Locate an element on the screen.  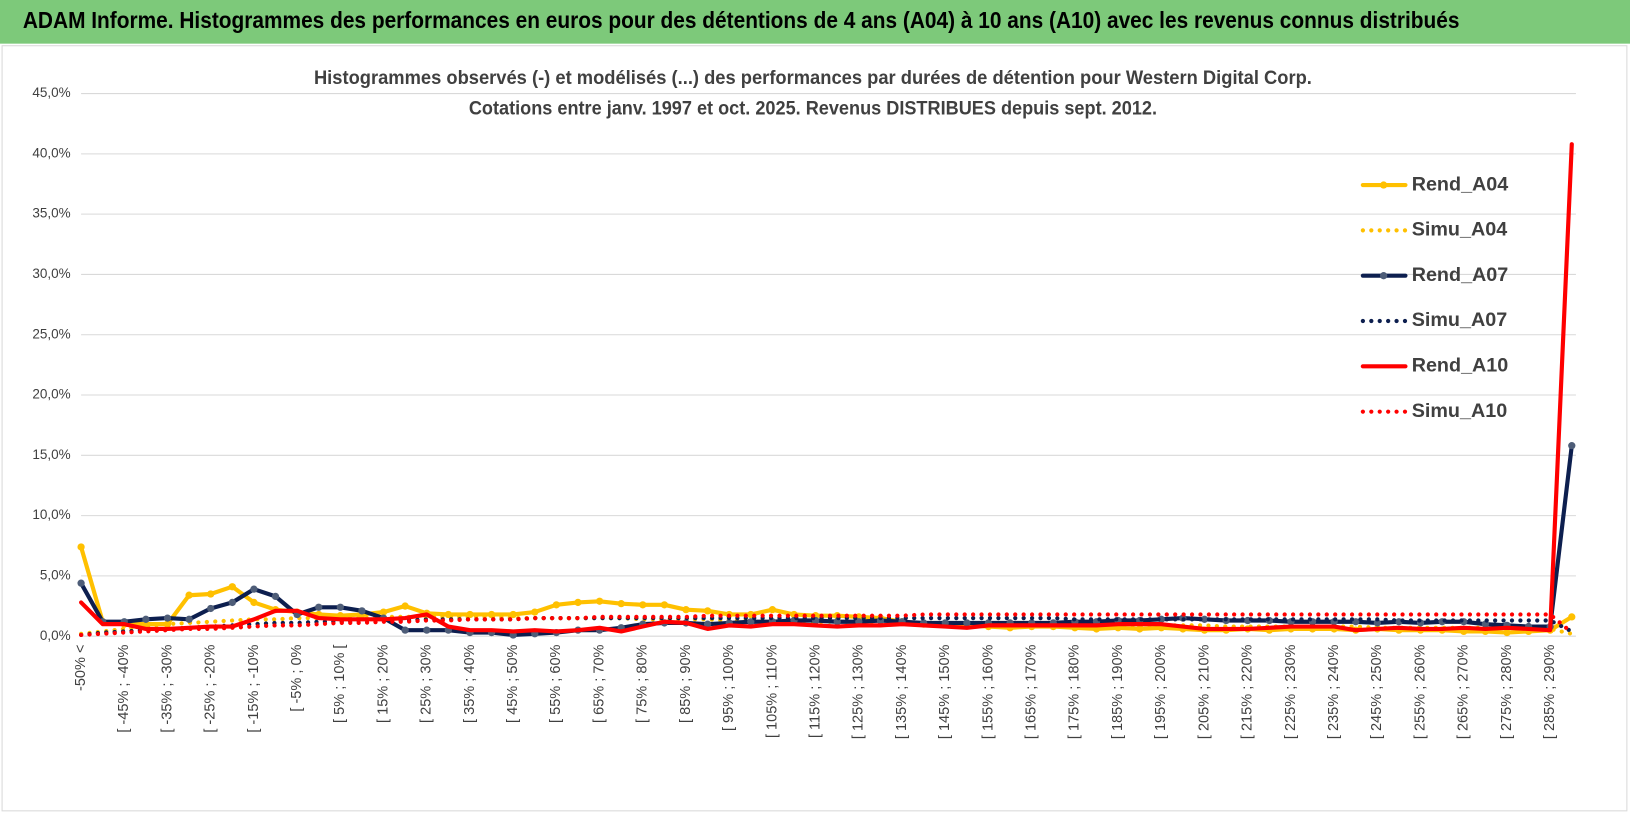
x-tick-label: [ 265% ; 270% is located at coordinates (1464, 691).